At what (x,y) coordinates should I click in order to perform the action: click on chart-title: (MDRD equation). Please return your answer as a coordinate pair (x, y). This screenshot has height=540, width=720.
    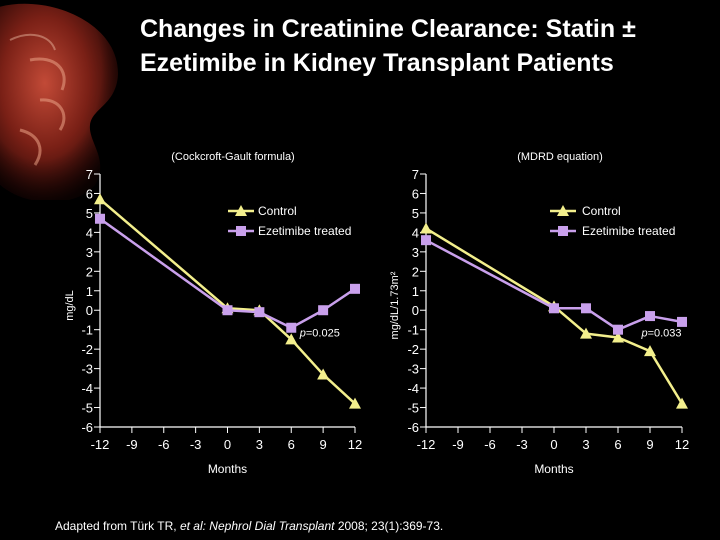
    Looking at the image, I should click on (560, 157).